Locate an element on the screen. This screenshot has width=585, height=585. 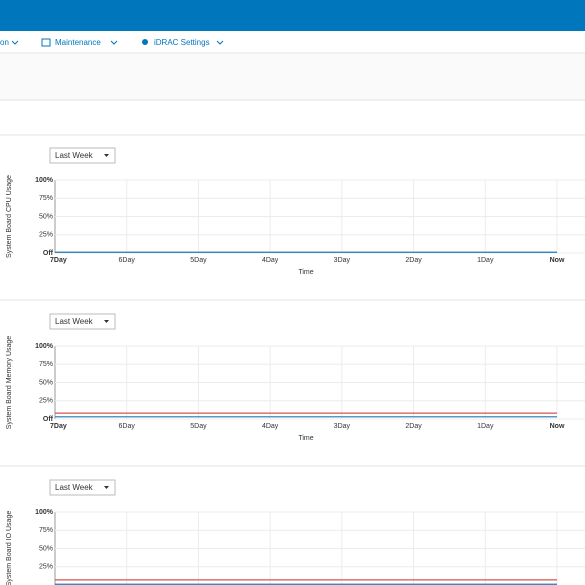
toolbar is located at coordinates (292, 77).